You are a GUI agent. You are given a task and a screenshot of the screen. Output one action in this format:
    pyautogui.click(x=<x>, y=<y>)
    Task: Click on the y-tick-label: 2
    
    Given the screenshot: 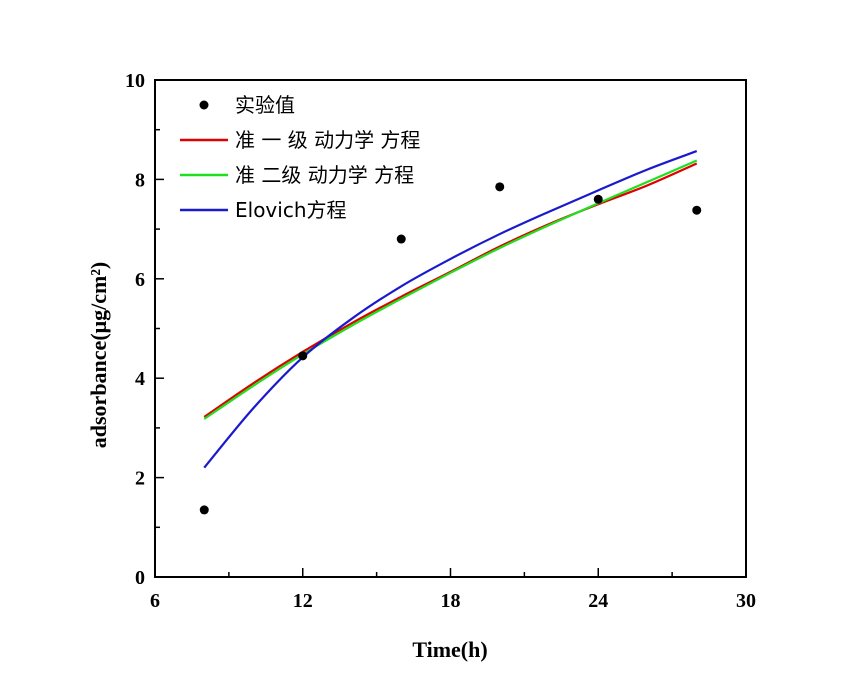 What is the action you would take?
    pyautogui.click(x=140, y=479)
    